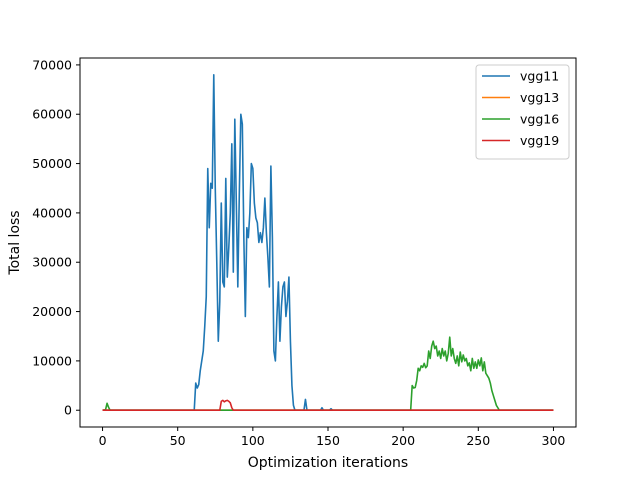  I want to click on x-tick-label: 250, so click(478, 440).